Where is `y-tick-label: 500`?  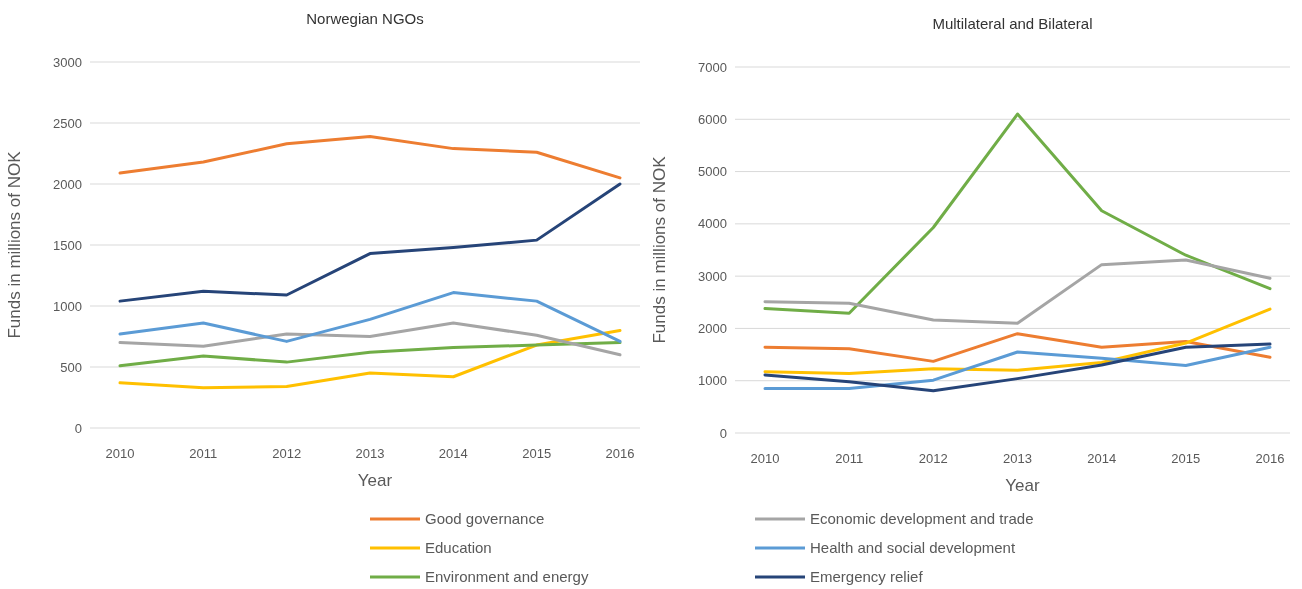
y-tick-label: 500 is located at coordinates (71, 367).